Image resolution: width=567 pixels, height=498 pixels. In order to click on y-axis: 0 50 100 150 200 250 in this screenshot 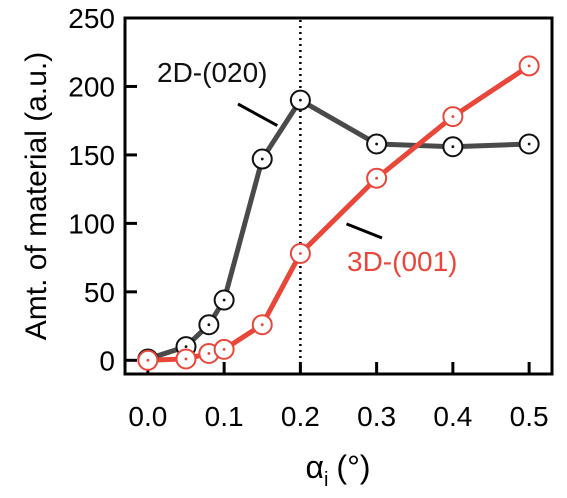, I will do `click(102, 189)`.